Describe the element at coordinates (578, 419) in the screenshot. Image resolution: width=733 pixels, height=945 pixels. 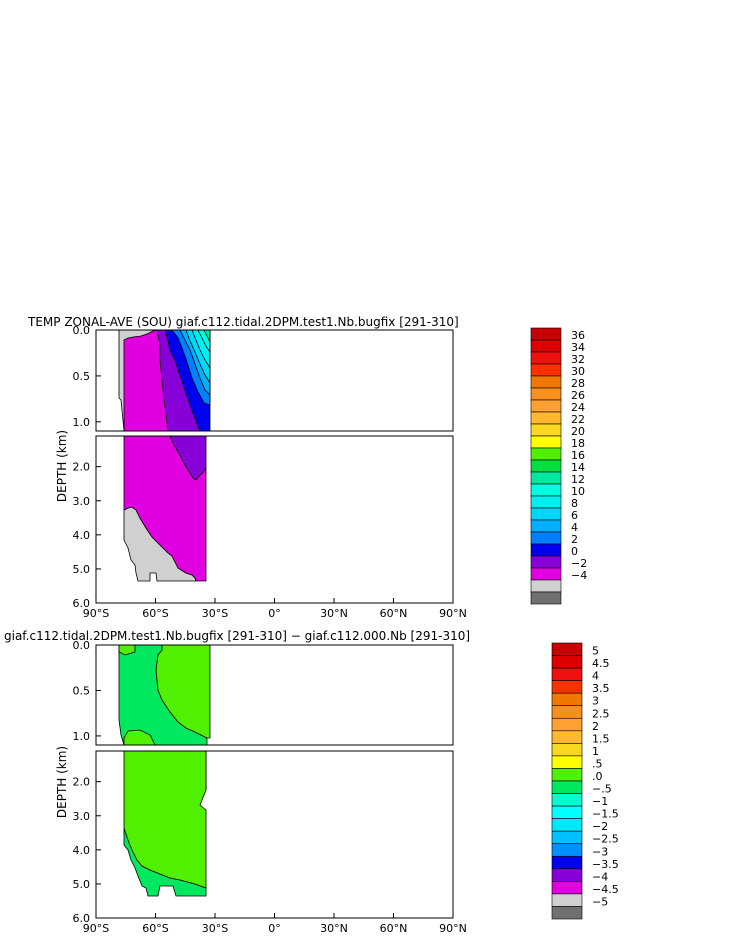
I see `colorbar-label: 22` at that location.